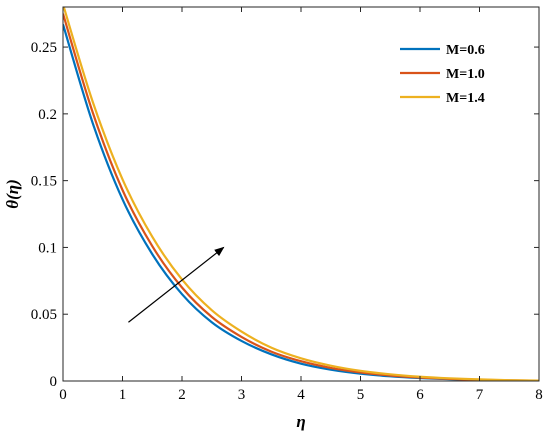 The height and width of the screenshot is (437, 550). I want to click on legend-label: M=0.6, so click(465, 50).